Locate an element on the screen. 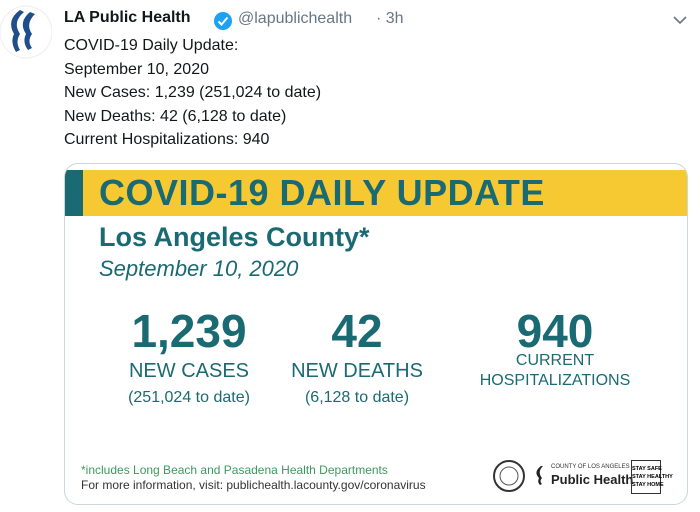 The width and height of the screenshot is (700, 512). logo-department: Public Health is located at coordinates (592, 479).